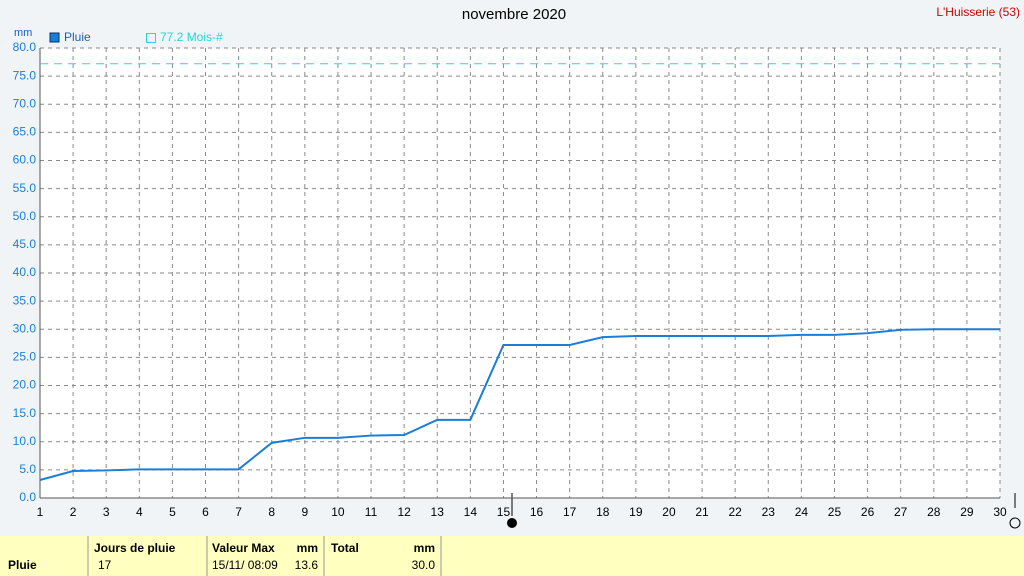 Image resolution: width=1024 pixels, height=576 pixels. What do you see at coordinates (271, 512) in the screenshot?
I see `x-tick-label: 8` at bounding box center [271, 512].